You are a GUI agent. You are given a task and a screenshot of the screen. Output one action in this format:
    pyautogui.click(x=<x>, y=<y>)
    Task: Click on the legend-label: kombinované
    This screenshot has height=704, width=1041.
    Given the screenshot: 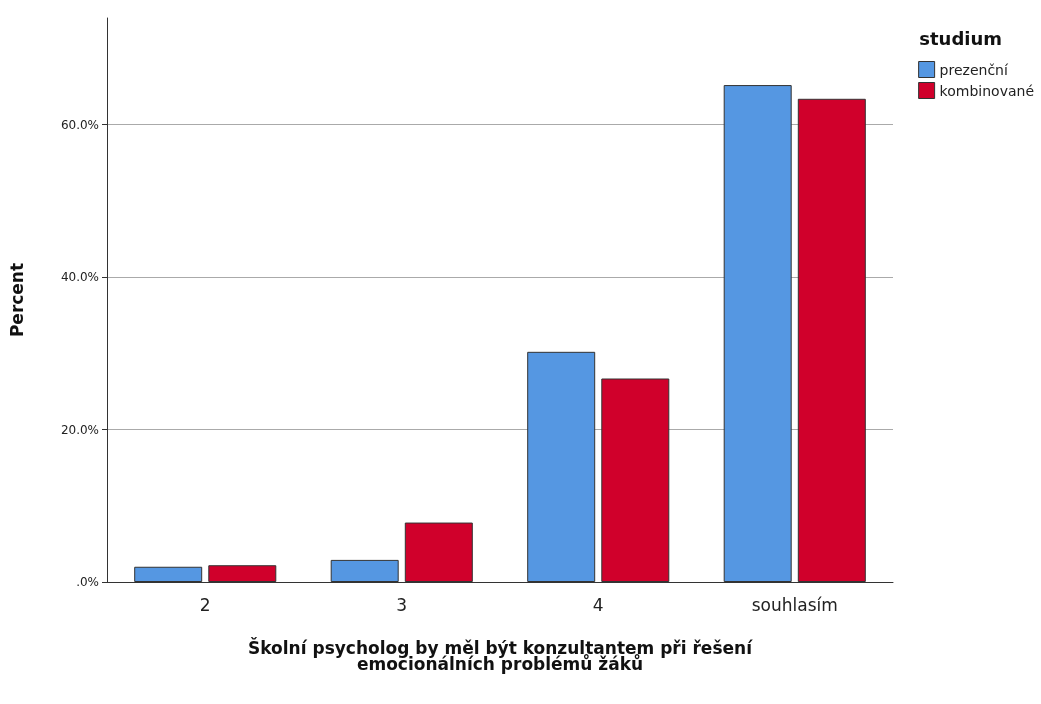 What is the action you would take?
    pyautogui.click(x=987, y=90)
    